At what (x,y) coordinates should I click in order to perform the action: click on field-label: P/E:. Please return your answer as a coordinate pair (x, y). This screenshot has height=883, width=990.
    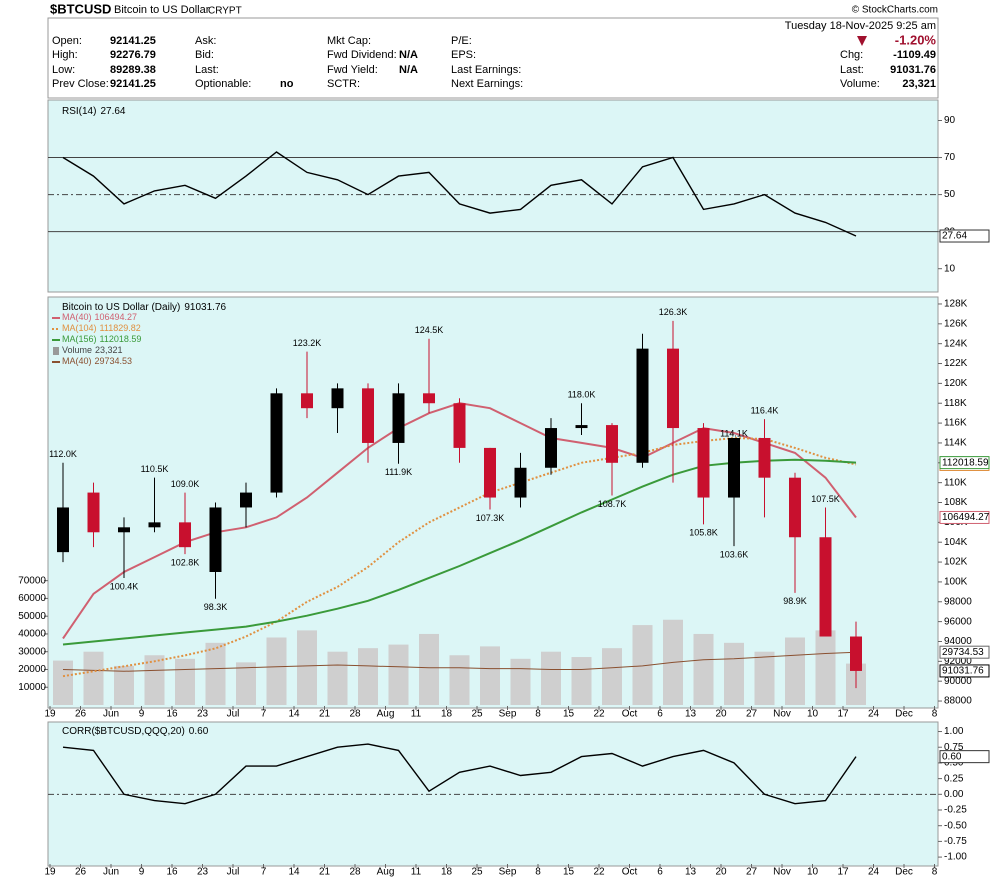
    Looking at the image, I should click on (461, 41).